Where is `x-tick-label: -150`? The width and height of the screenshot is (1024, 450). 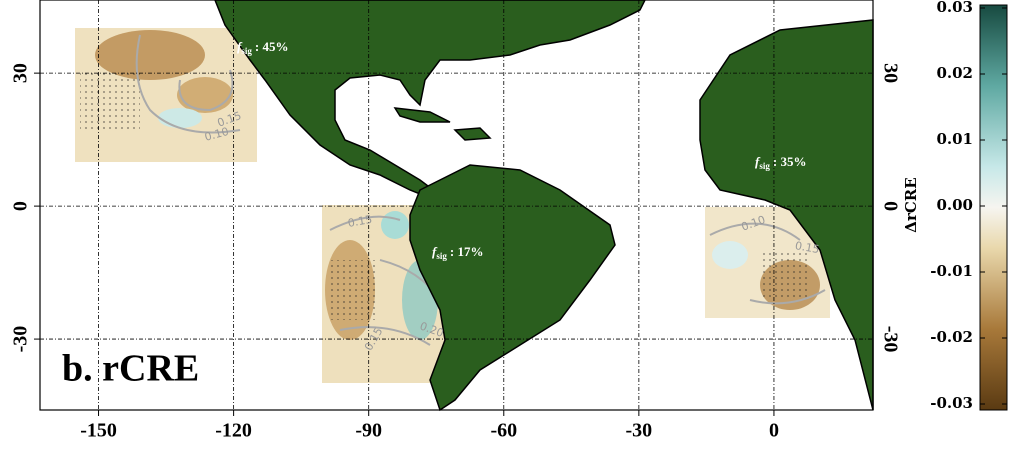
x-tick-label: -150 is located at coordinates (98, 431).